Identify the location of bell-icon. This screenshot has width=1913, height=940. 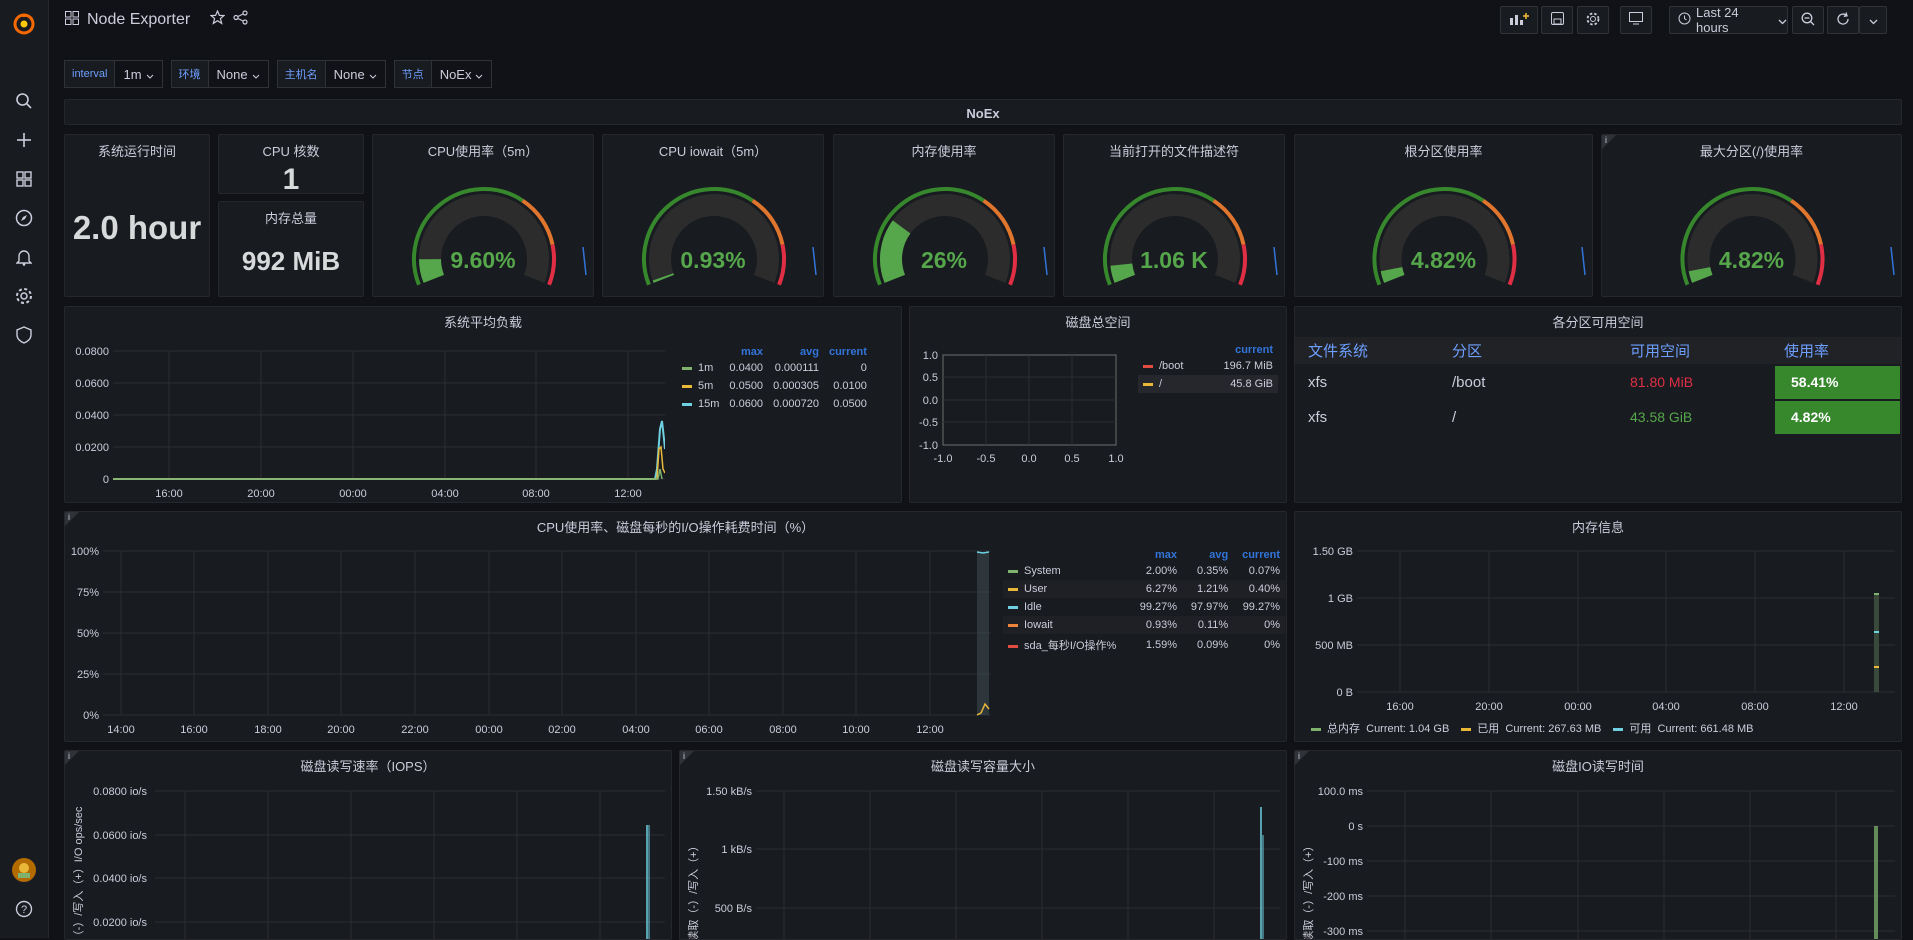
(24, 257).